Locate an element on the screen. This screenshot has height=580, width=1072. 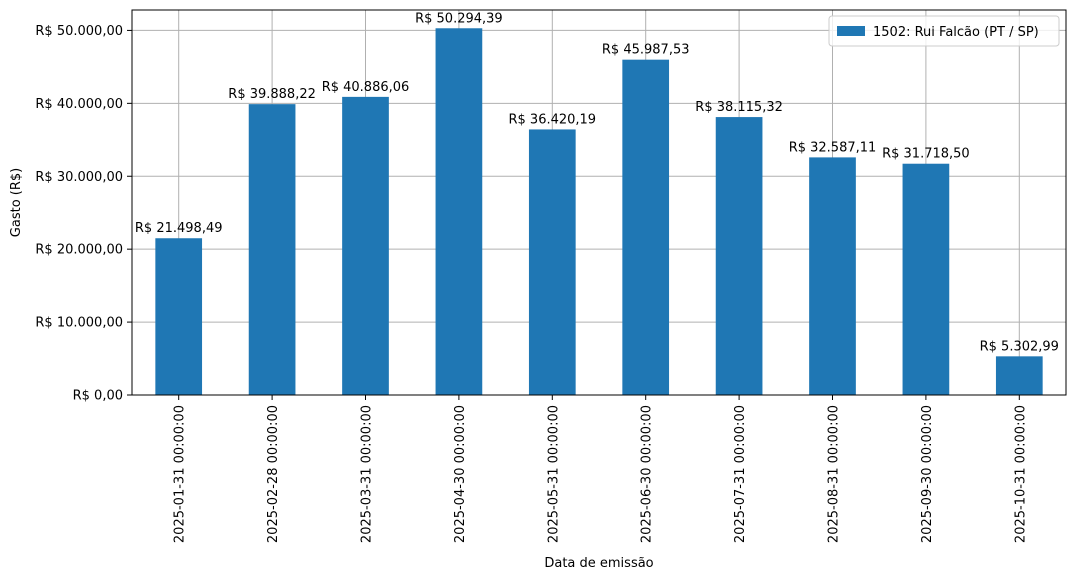
y-axis-title: Gasto (R$) is located at coordinates (16, 202).